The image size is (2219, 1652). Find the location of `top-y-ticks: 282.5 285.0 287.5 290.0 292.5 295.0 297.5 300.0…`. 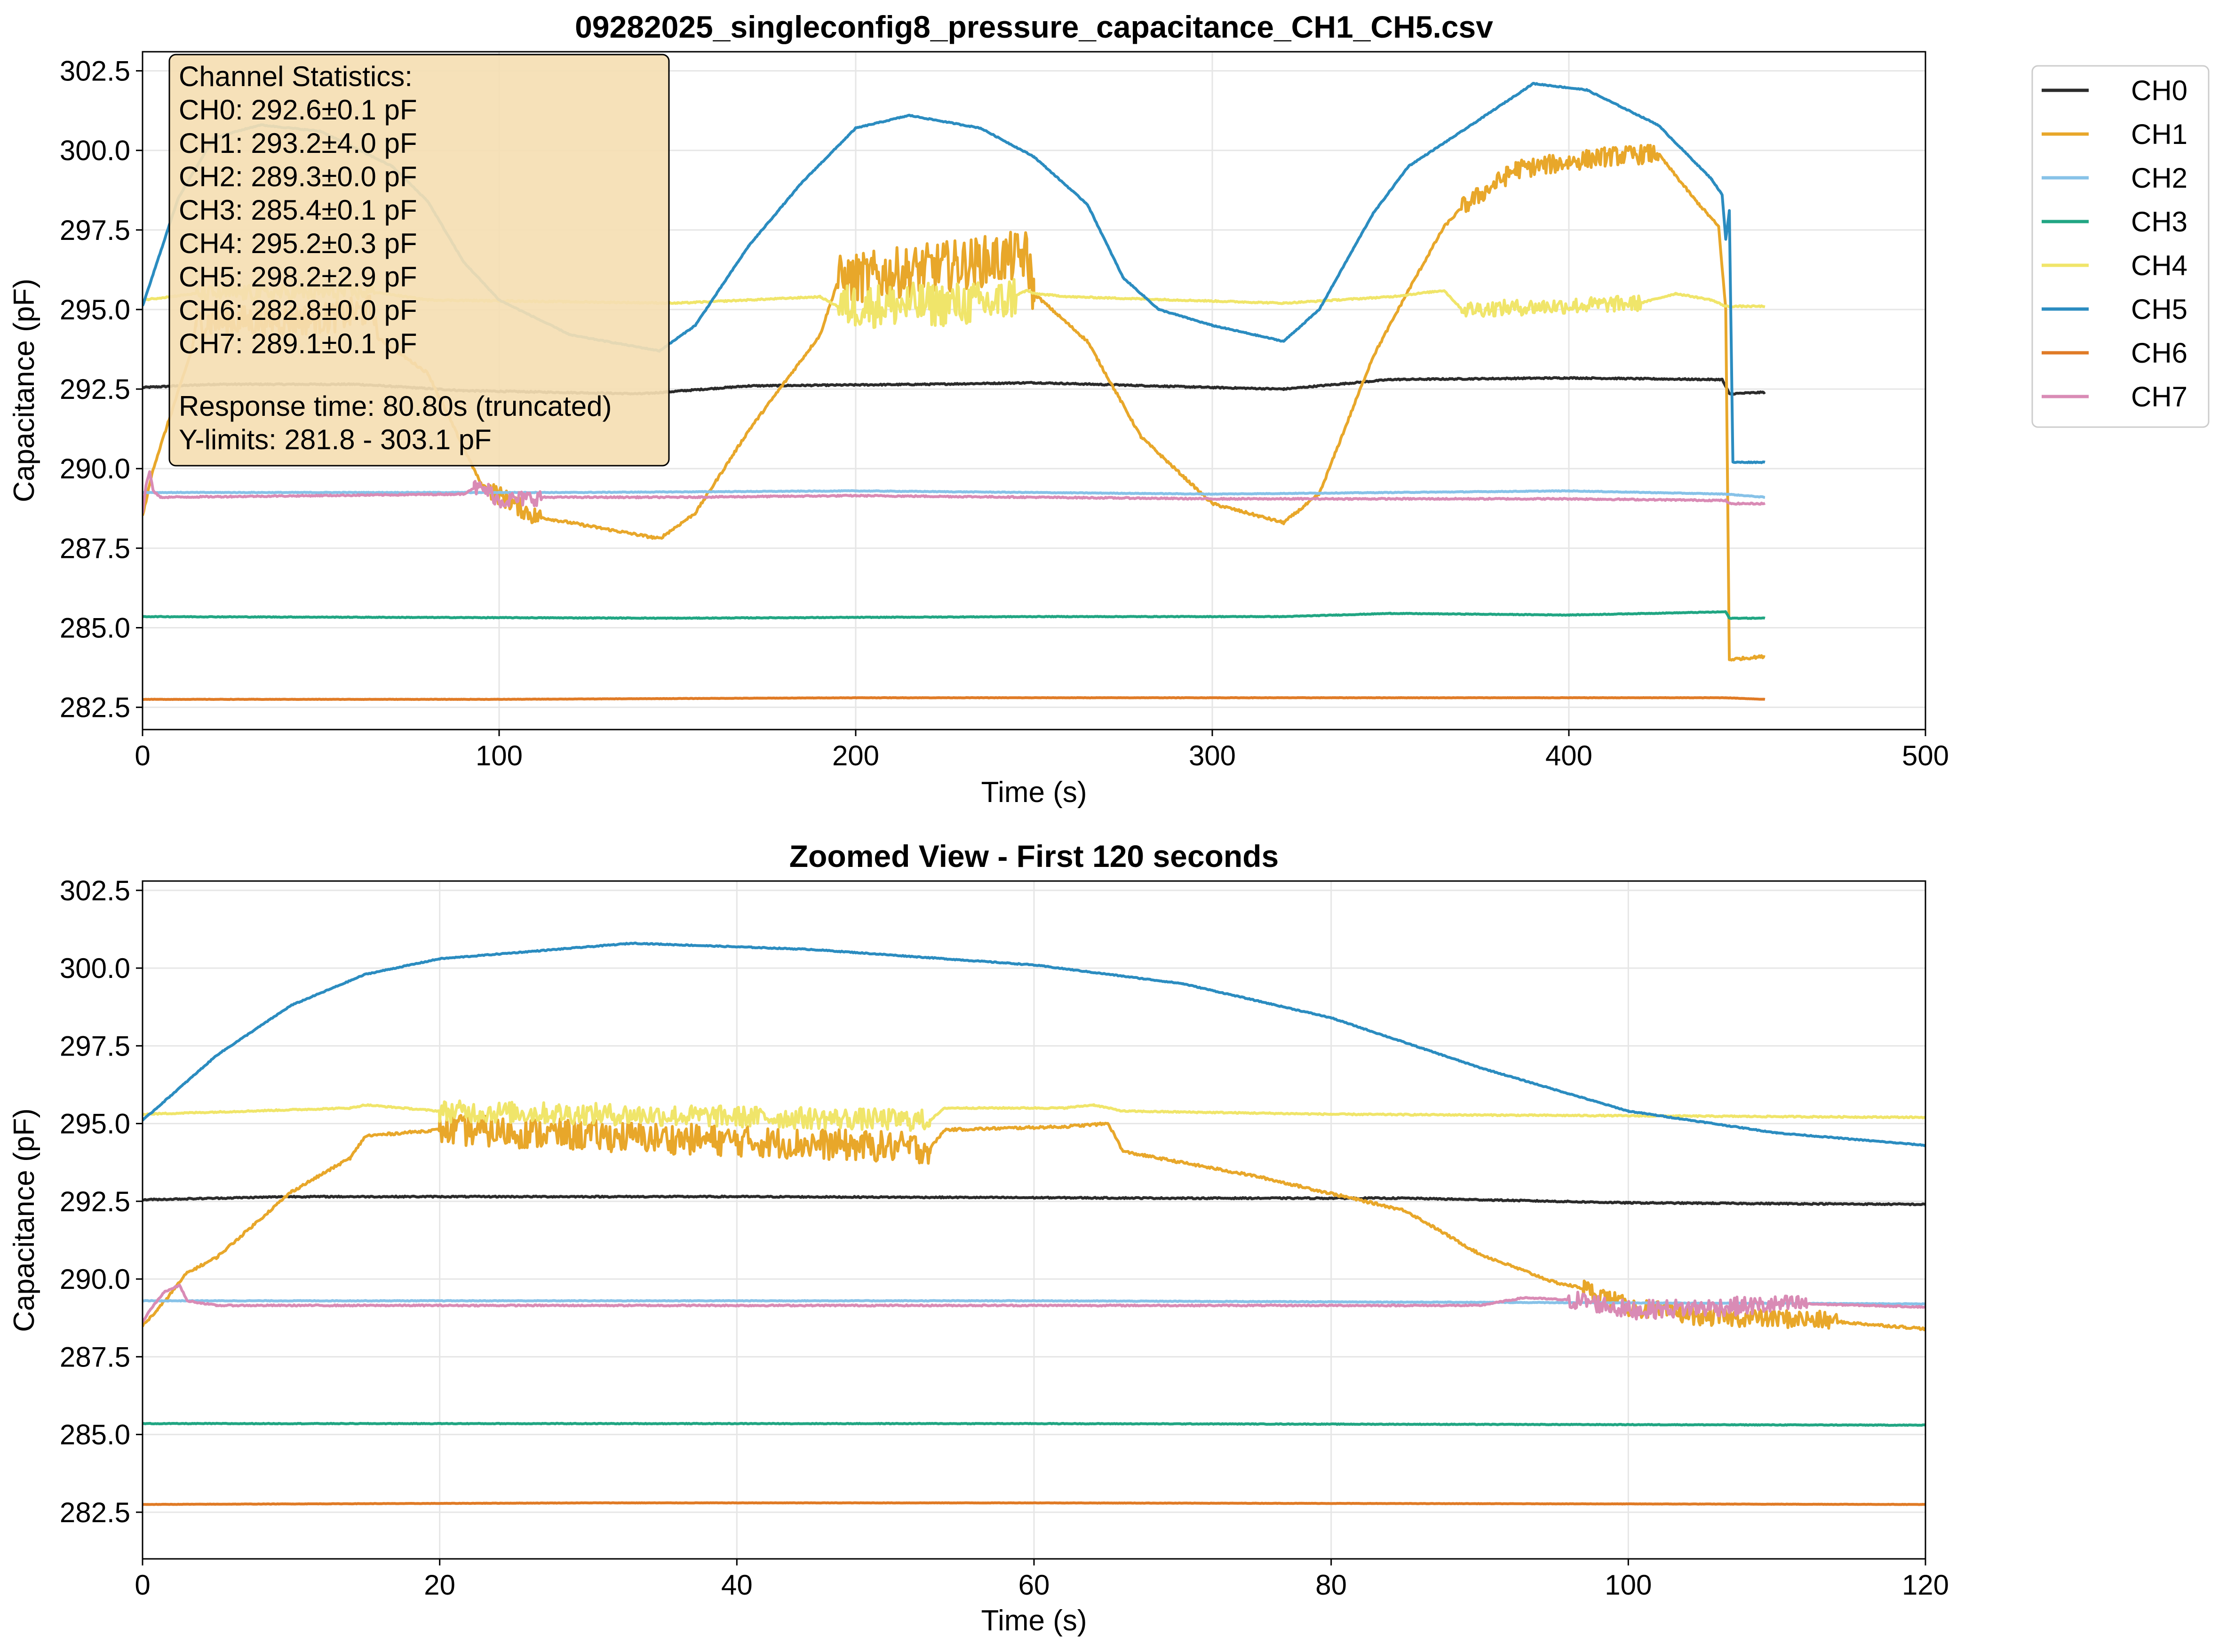

top-y-ticks: 282.5 285.0 287.5 290.0 292.5 295.0 297.5 300.0… is located at coordinates (101, 389).